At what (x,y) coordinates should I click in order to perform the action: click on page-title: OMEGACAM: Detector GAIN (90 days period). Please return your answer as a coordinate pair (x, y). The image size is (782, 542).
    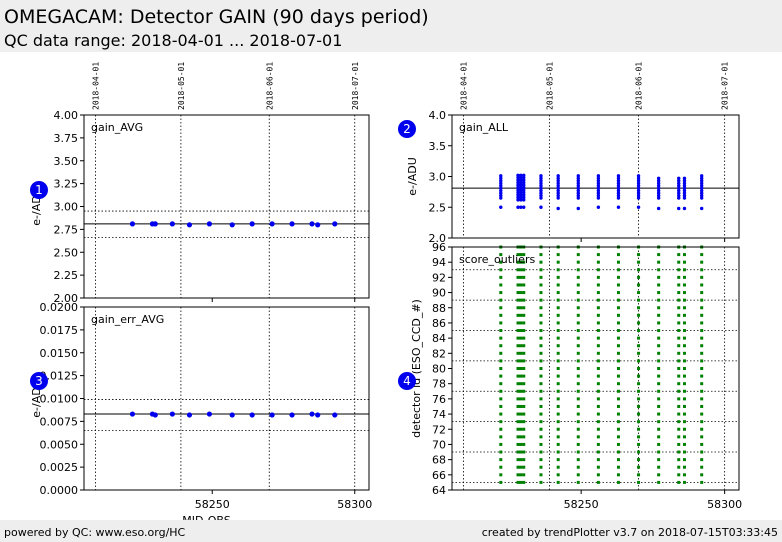
    Looking at the image, I should click on (216, 17).